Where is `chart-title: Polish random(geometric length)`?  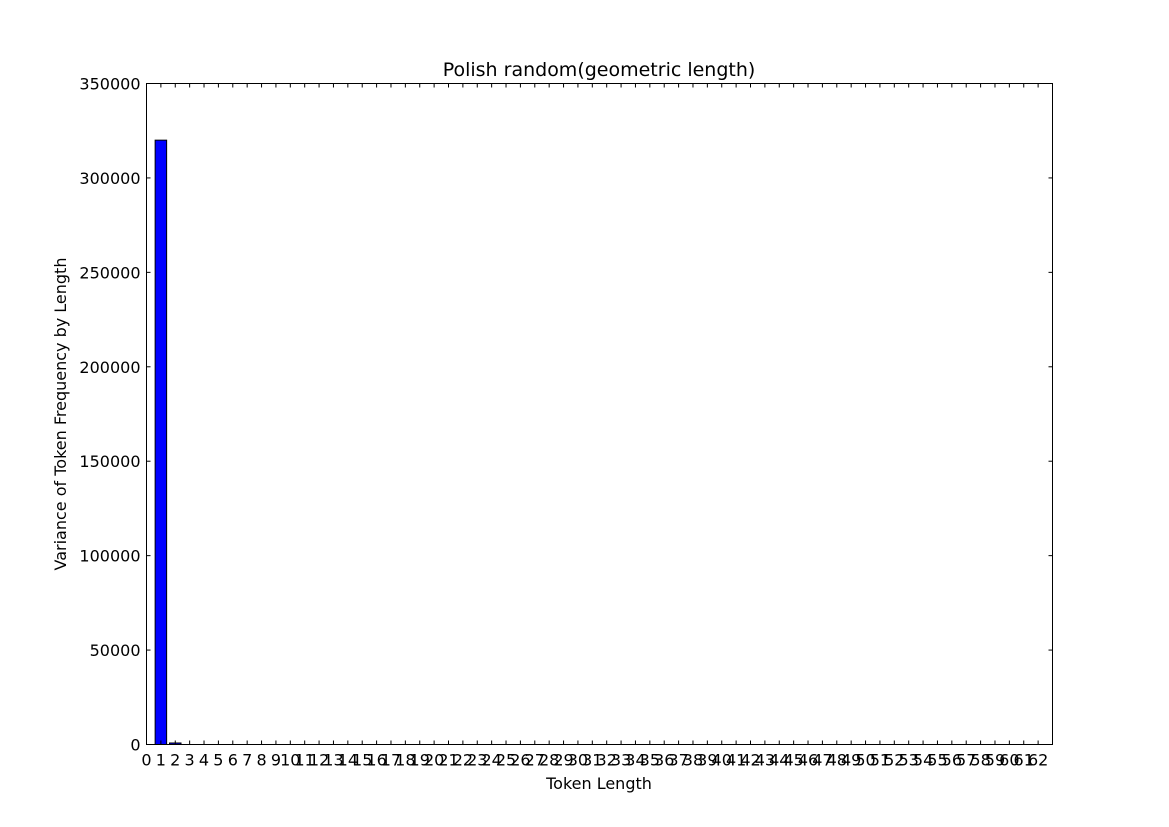
chart-title: Polish random(geometric length) is located at coordinates (599, 70).